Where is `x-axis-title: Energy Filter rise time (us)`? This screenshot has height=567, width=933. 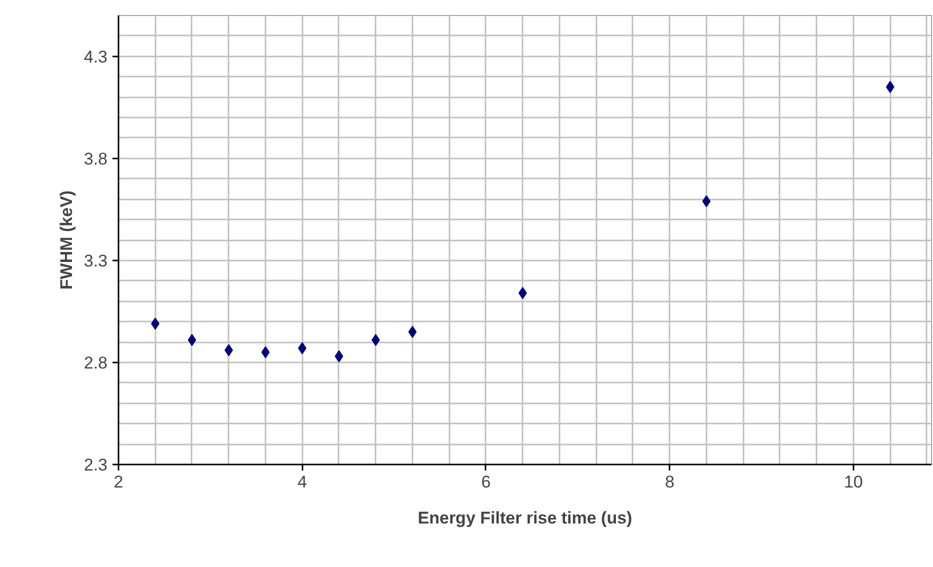 x-axis-title: Energy Filter rise time (us) is located at coordinates (525, 518).